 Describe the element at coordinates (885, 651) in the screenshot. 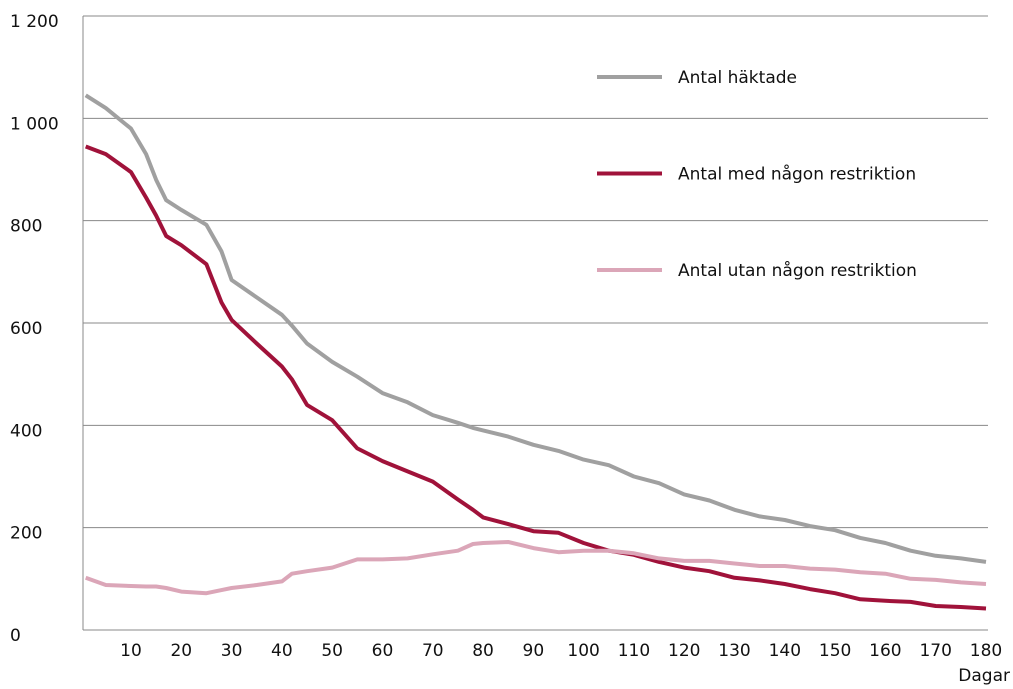

I see `x-tick-label: 160` at that location.